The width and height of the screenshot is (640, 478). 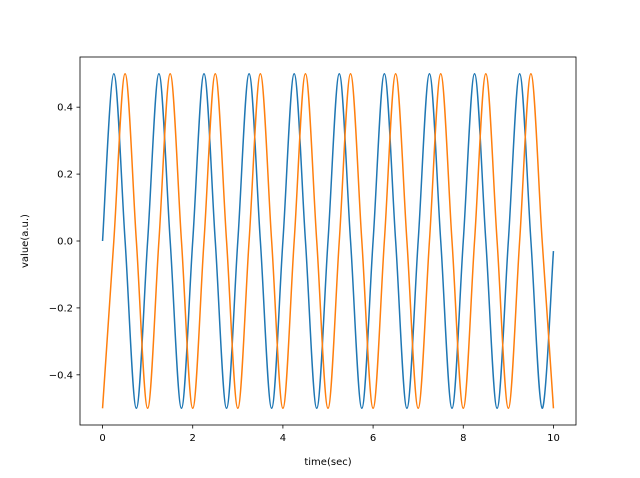 What do you see at coordinates (283, 438) in the screenshot?
I see `x-tick-label: 4` at bounding box center [283, 438].